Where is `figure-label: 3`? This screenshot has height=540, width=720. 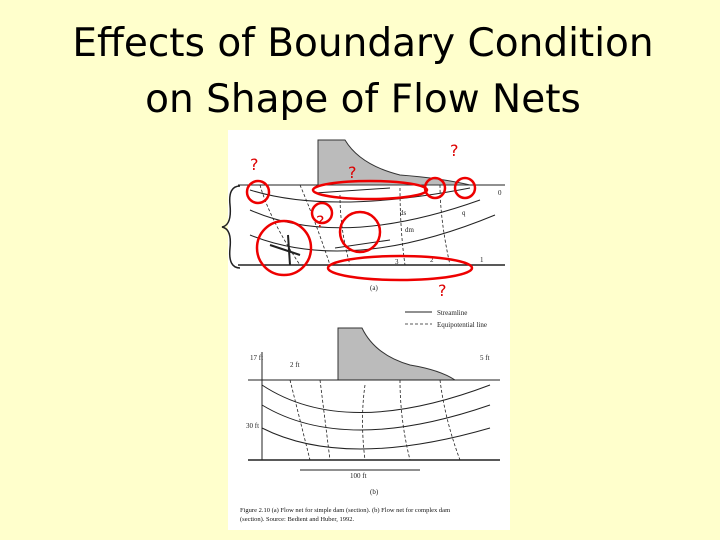 figure-label: 3 is located at coordinates (397, 262).